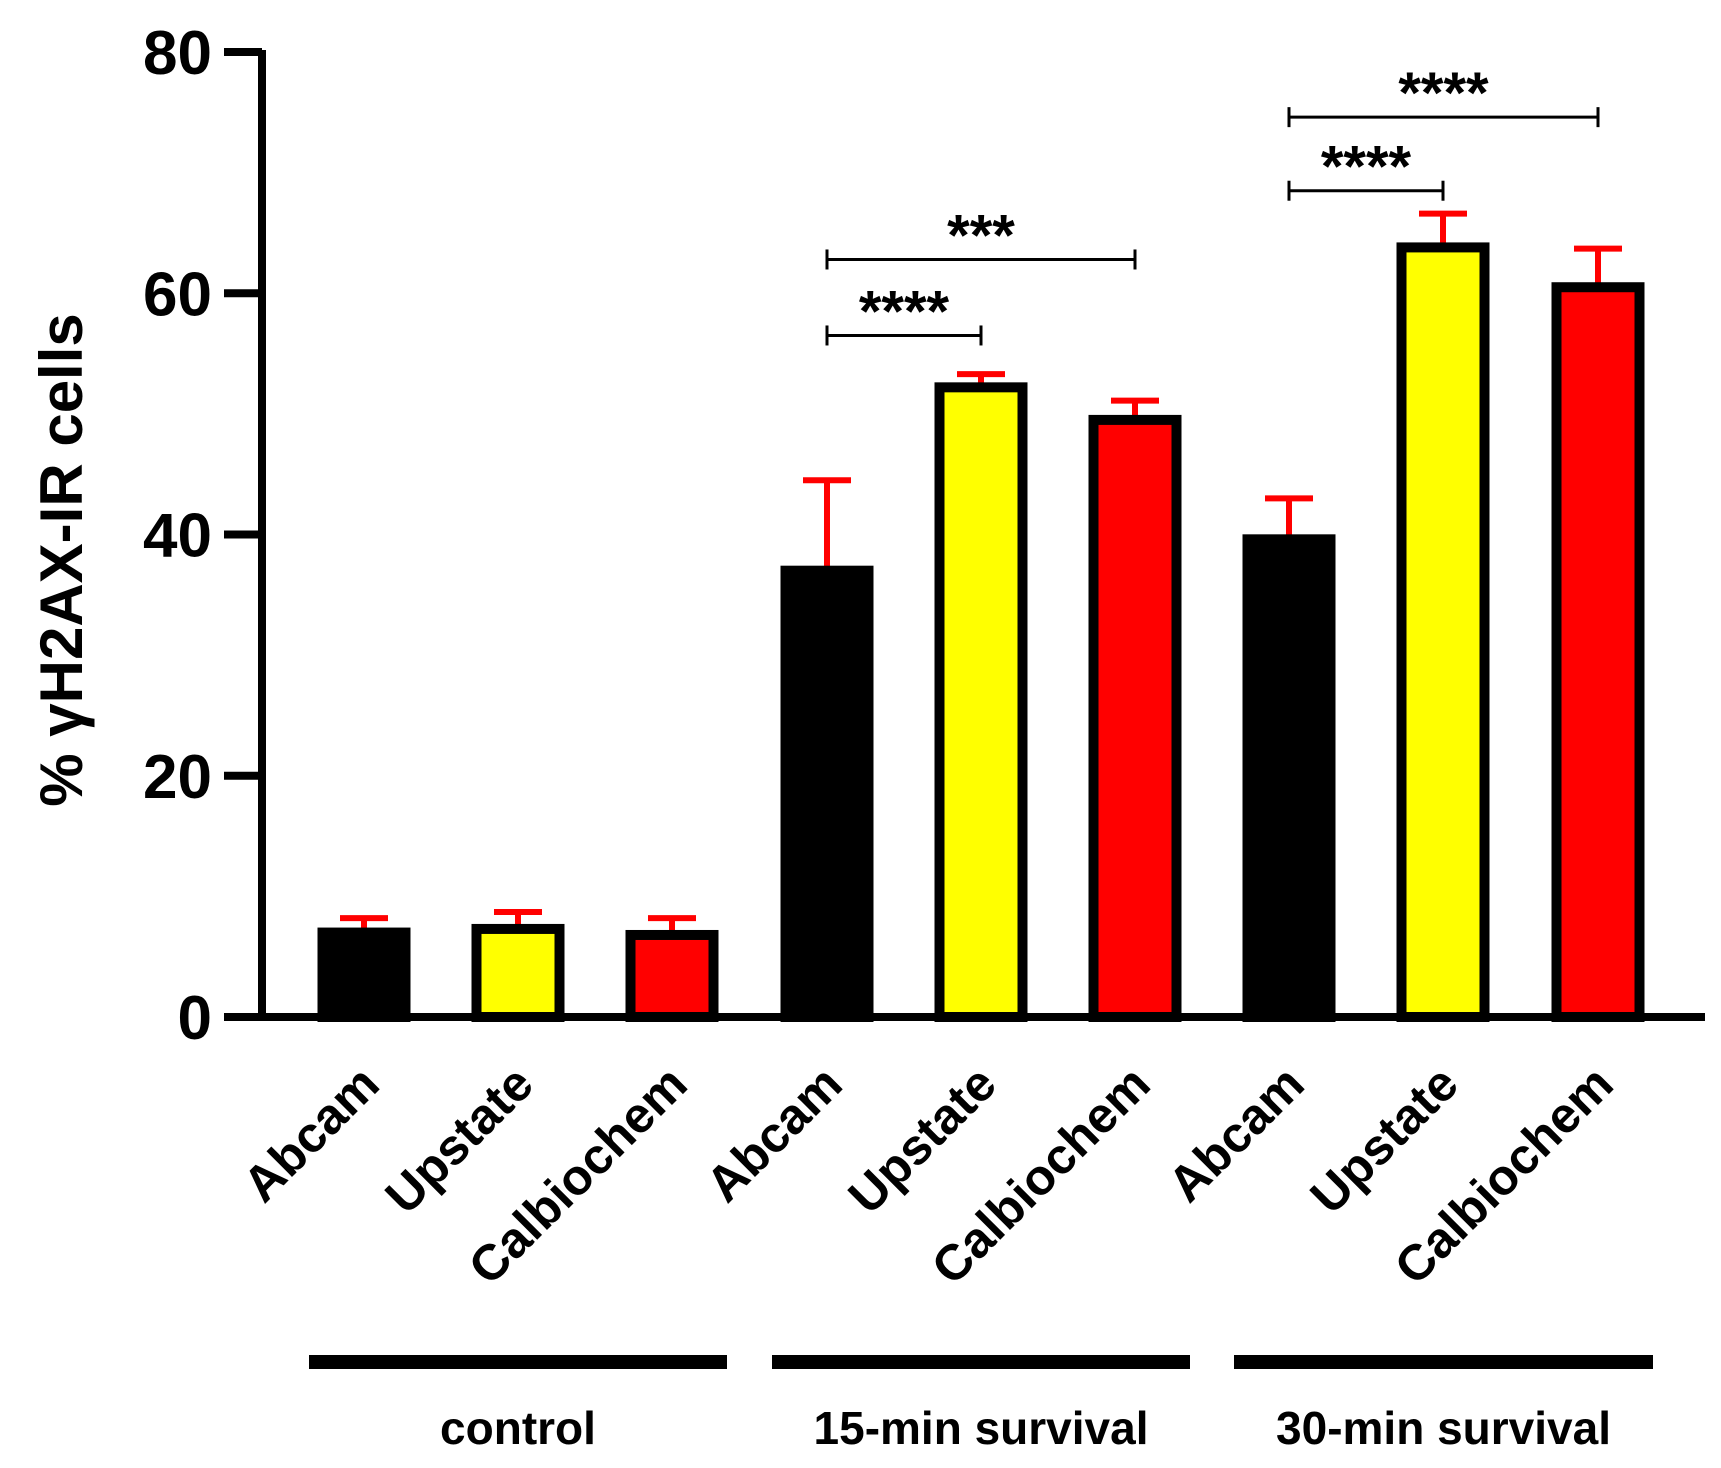  Describe the element at coordinates (177, 777) in the screenshot. I see `y-tick-label: 20` at that location.